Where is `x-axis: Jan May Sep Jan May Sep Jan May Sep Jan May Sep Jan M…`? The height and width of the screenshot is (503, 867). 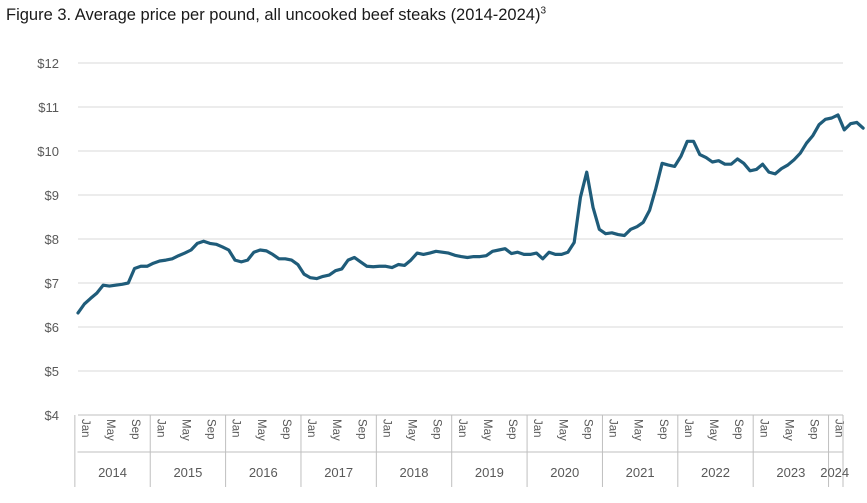 x-axis: Jan May Sep Jan May Sep Jan May Sep Jan May Sep Jan M… is located at coordinates (461, 450).